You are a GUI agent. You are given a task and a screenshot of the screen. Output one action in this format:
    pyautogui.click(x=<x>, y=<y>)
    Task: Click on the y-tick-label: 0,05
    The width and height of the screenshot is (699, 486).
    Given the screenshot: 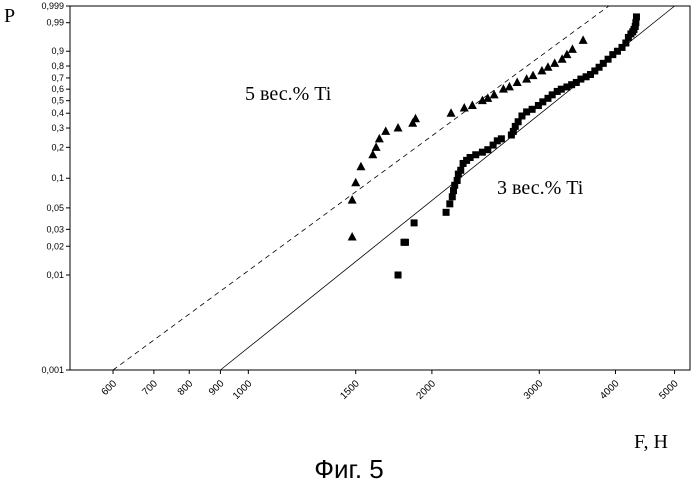 What is the action you would take?
    pyautogui.click(x=55, y=208)
    